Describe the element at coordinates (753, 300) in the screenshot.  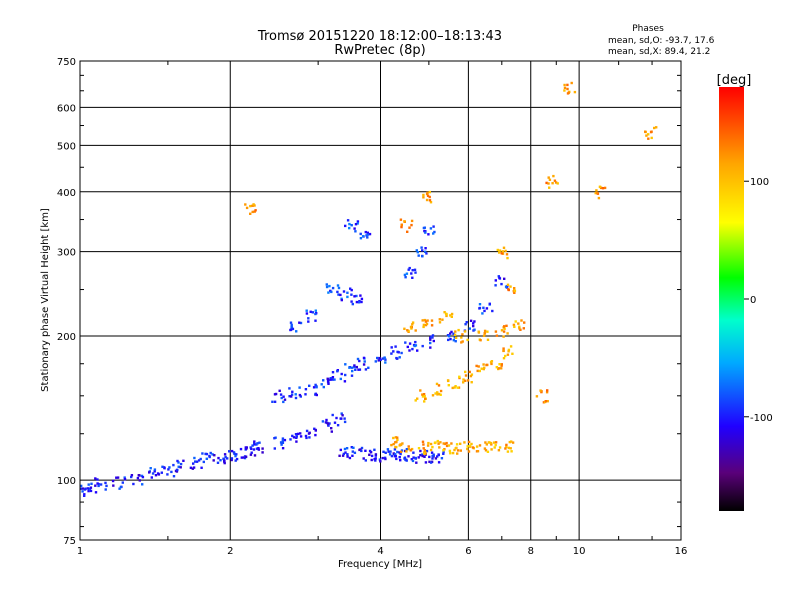
I see `colorbar-tick-label: 0` at that location.